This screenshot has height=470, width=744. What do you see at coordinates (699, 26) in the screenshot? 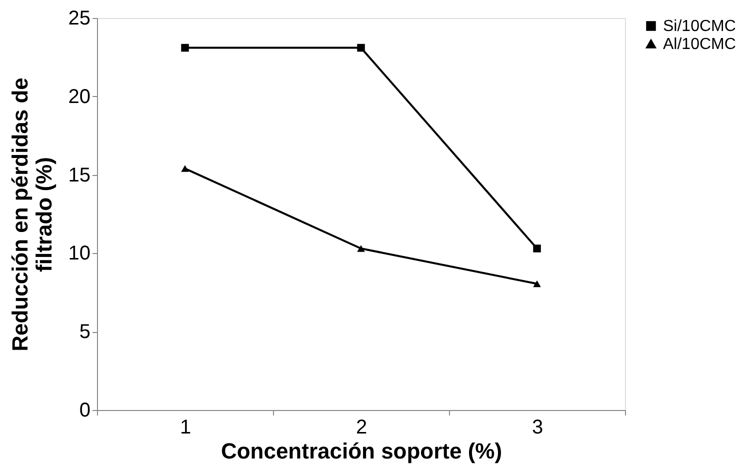
I see `legend-label: Si/10CMC` at bounding box center [699, 26].